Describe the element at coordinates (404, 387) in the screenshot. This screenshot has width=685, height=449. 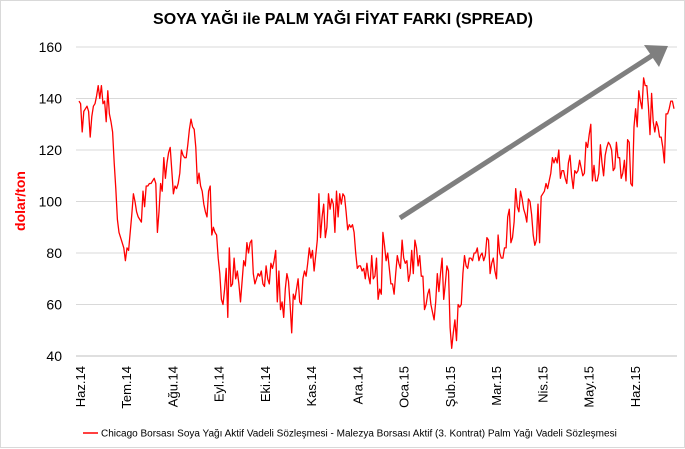
I see `x-tick-label: Oca.15` at that location.